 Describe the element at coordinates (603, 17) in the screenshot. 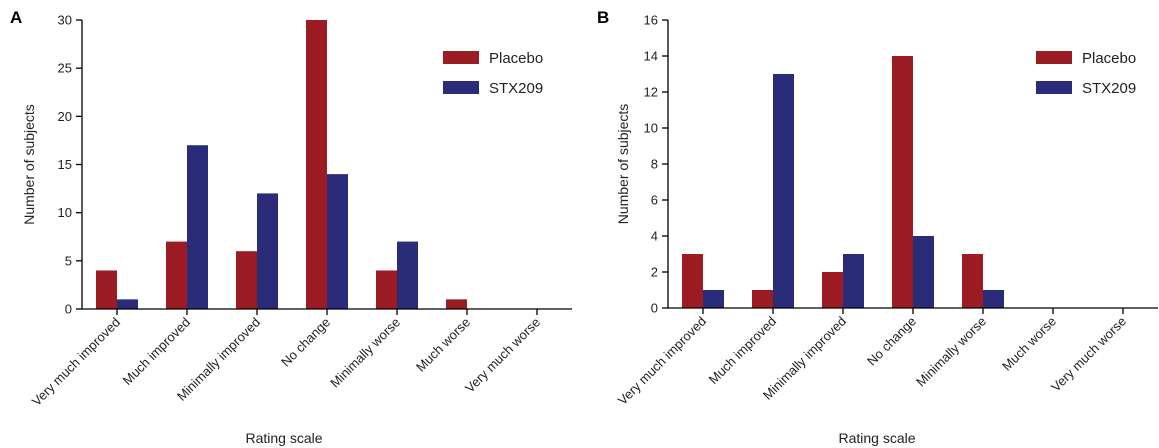

I see `panel-letter: B` at that location.